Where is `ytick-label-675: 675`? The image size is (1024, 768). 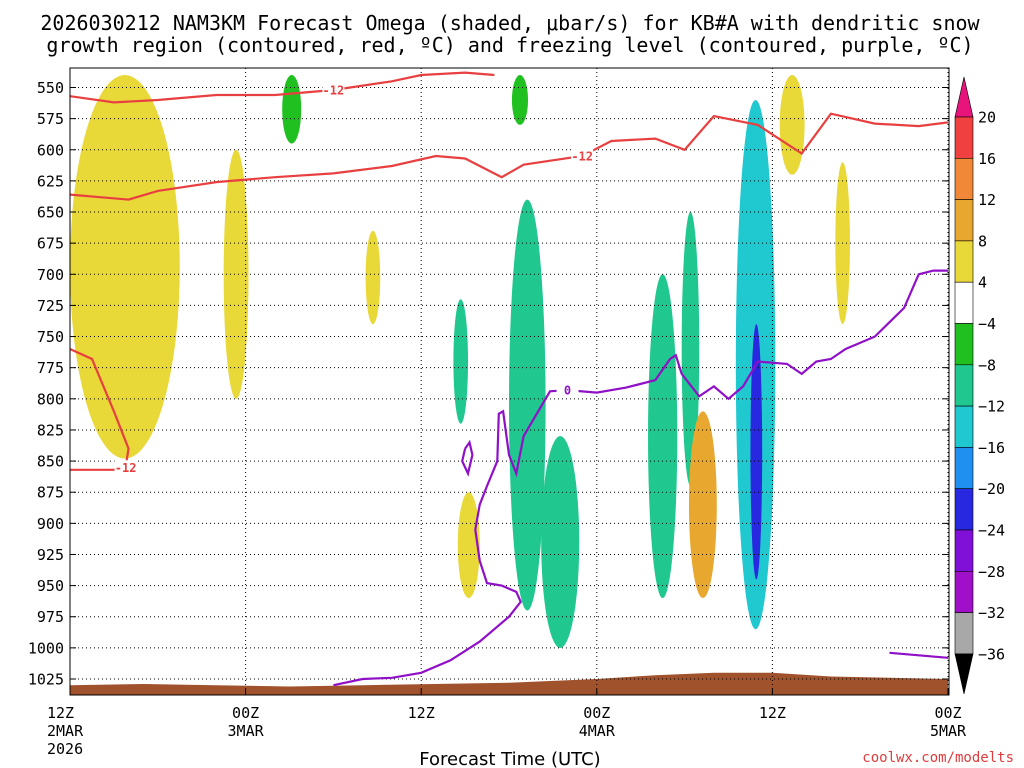
ytick-label-675: 675 is located at coordinates (50, 244).